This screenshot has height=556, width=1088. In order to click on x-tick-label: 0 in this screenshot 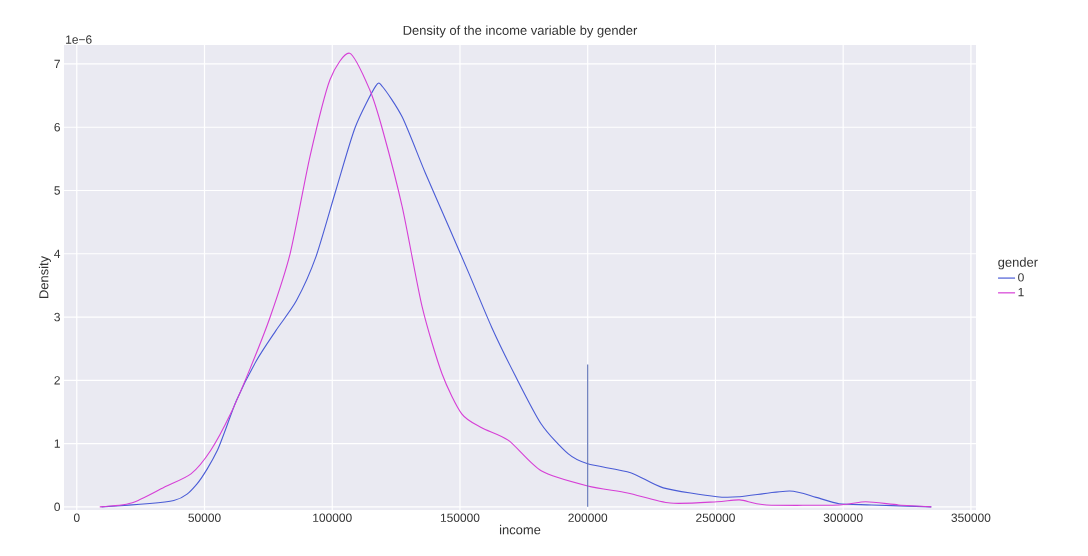, I will do `click(76, 517)`.